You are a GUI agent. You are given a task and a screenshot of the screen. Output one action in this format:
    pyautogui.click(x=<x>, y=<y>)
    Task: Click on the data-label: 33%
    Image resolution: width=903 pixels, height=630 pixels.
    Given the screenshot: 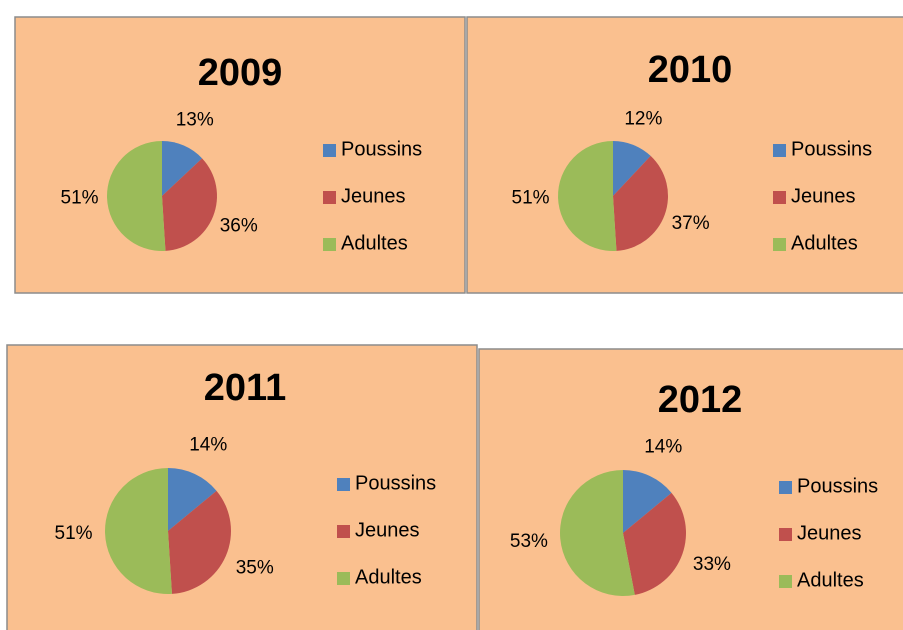 What is the action you would take?
    pyautogui.click(x=712, y=564)
    